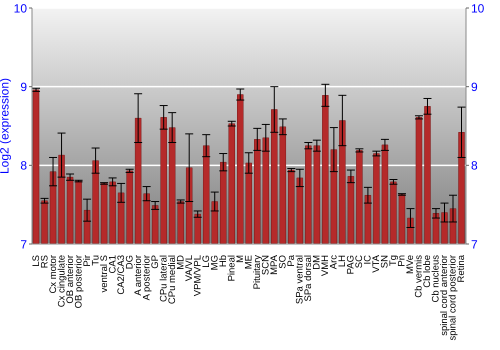 The height and width of the screenshot is (350, 500). What do you see at coordinates (292, 260) in the screenshot?
I see `x-tick-label: Pa` at bounding box center [292, 260].